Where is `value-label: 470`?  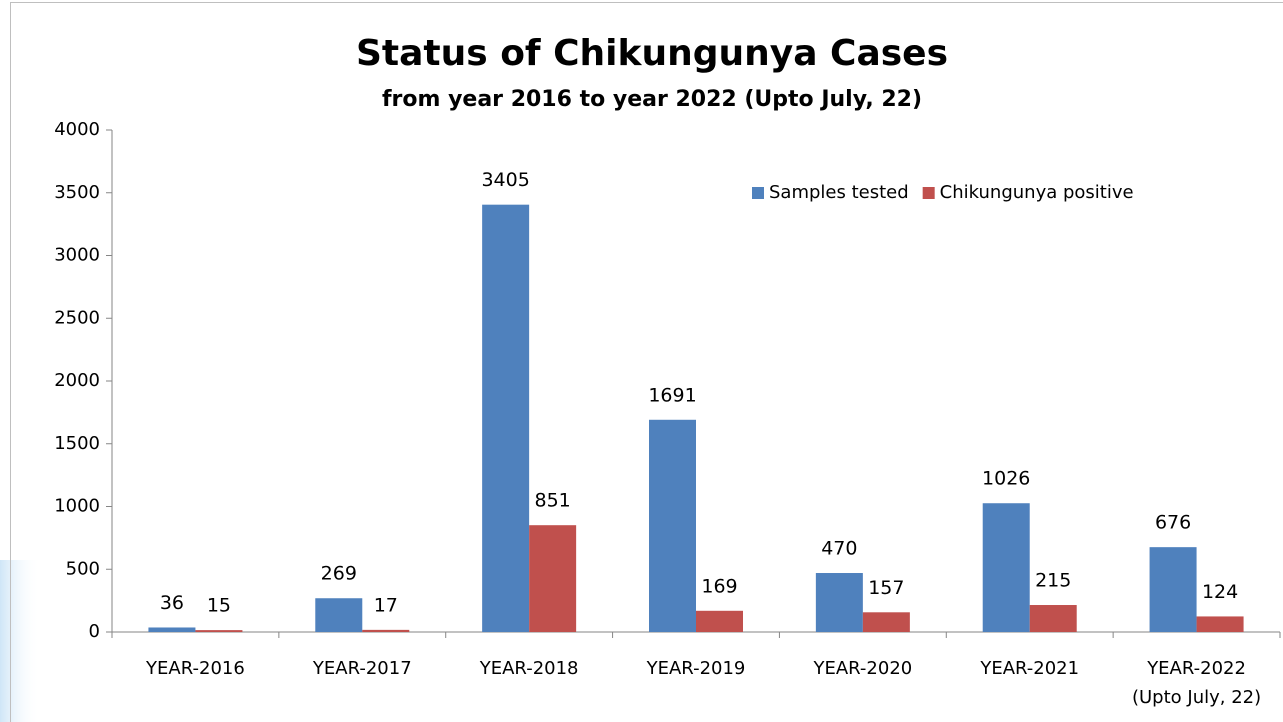
value-label: 470 is located at coordinates (839, 549).